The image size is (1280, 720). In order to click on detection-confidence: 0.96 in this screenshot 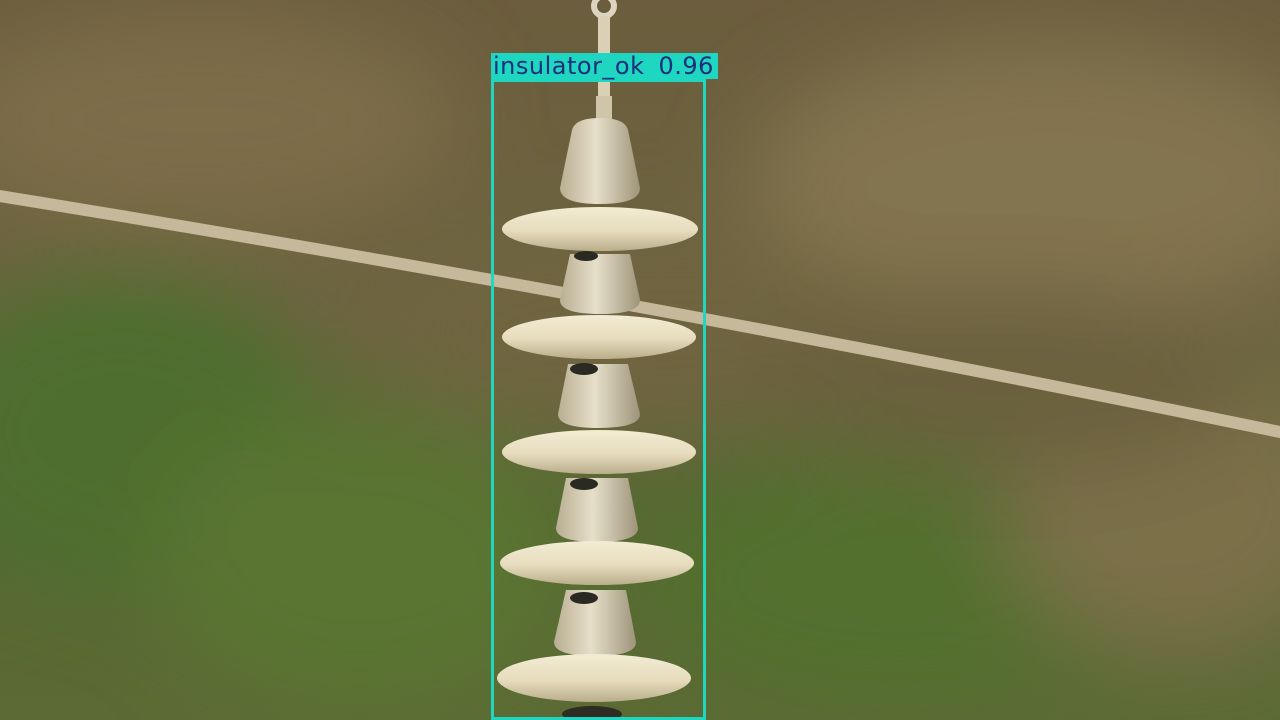, I will do `click(686, 66)`.